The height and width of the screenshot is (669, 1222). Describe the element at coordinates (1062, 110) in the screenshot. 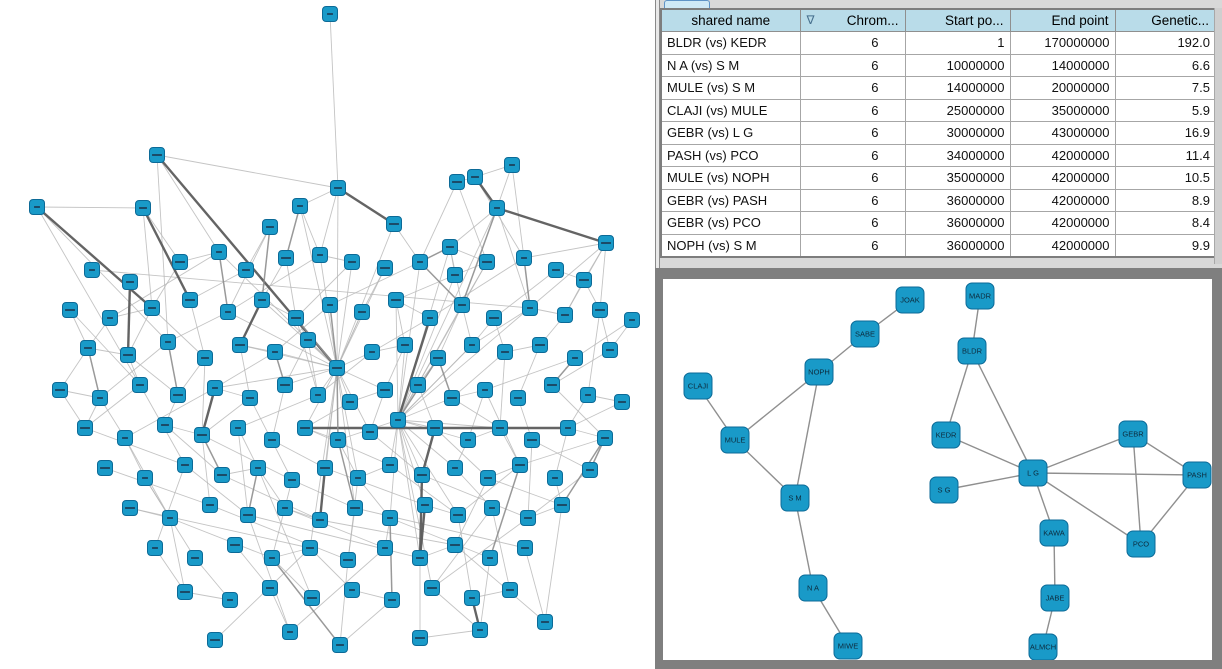

I see `table-cell: 35000000` at that location.